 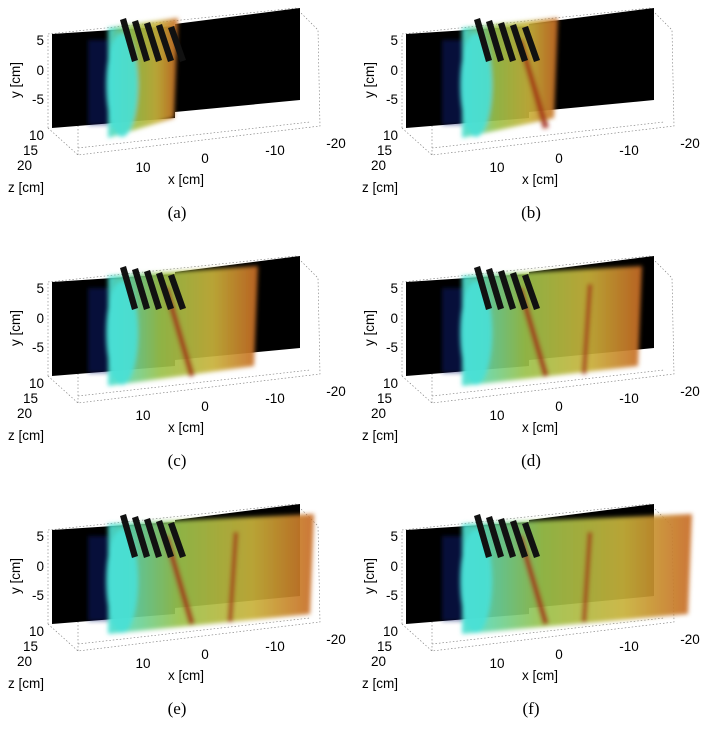 What do you see at coordinates (531, 461) in the screenshot?
I see `panel-caption: (d)` at bounding box center [531, 461].